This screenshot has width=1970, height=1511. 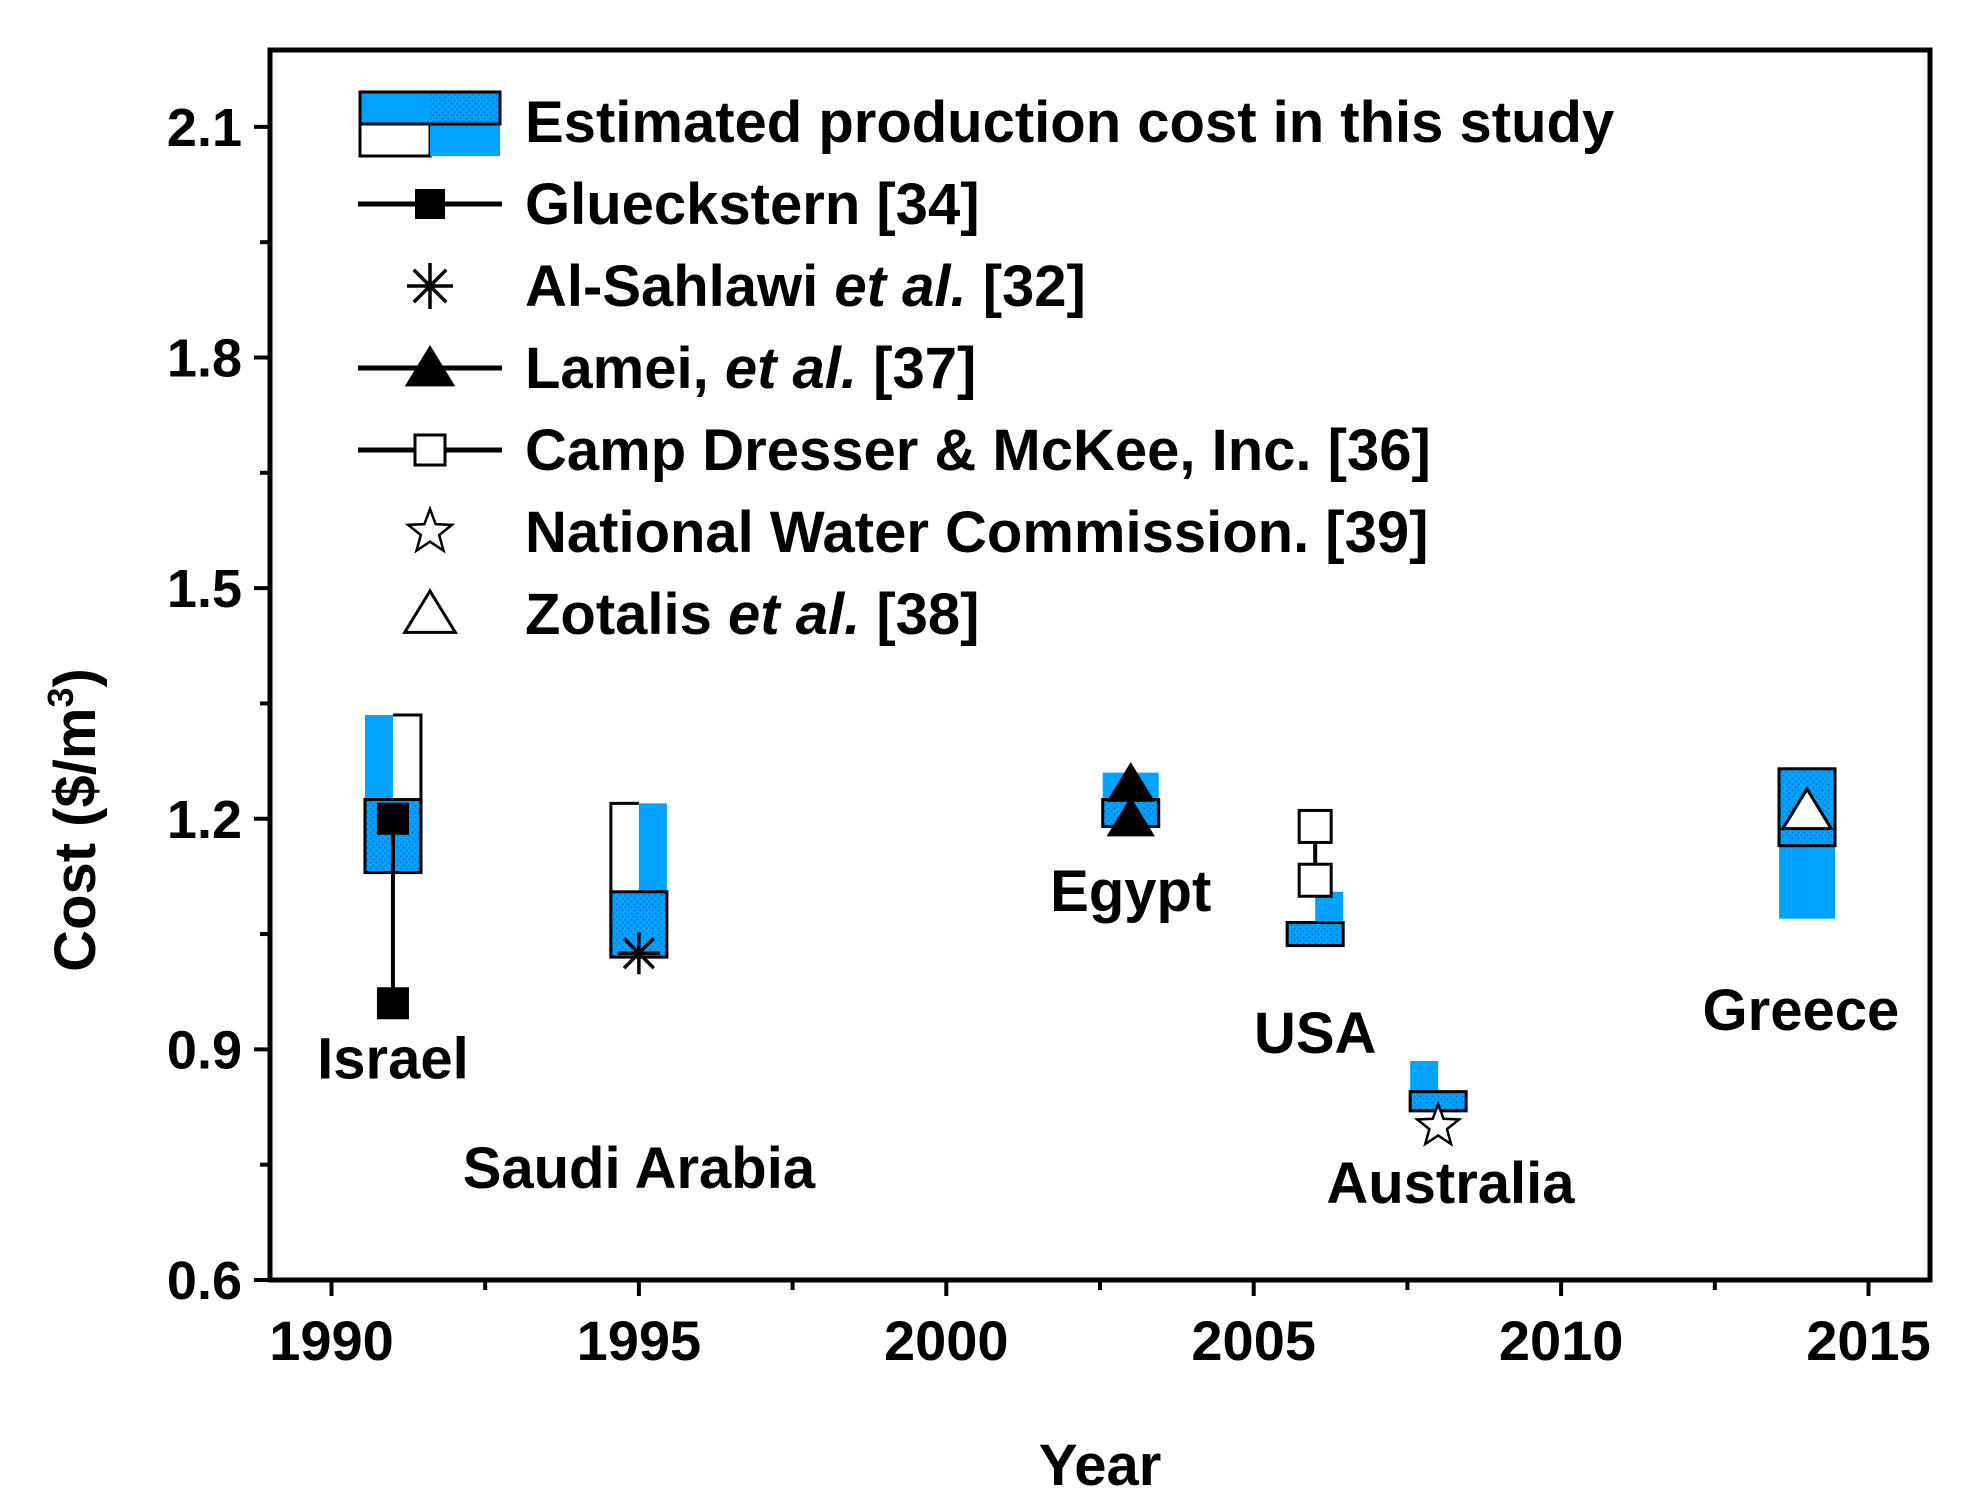 I want to click on x-tick-label: 1990, so click(x=331, y=1340).